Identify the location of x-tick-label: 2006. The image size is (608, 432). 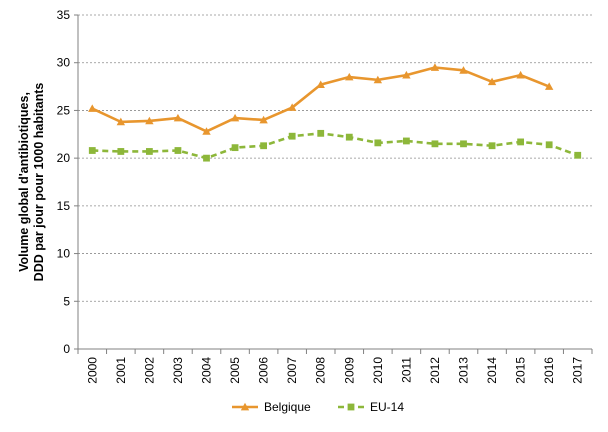
(264, 370).